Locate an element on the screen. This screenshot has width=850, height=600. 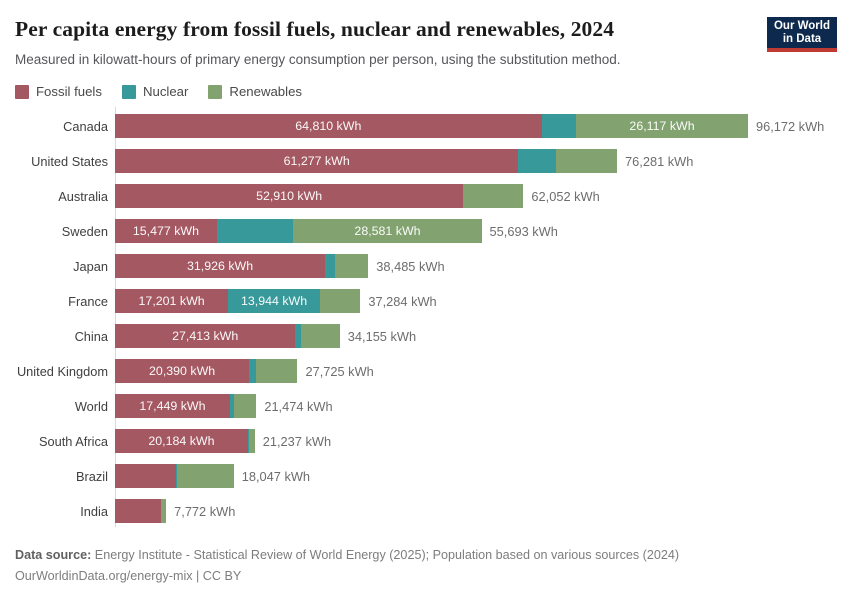
bar-segment-value-label: 28,581 kWh is located at coordinates (387, 231).